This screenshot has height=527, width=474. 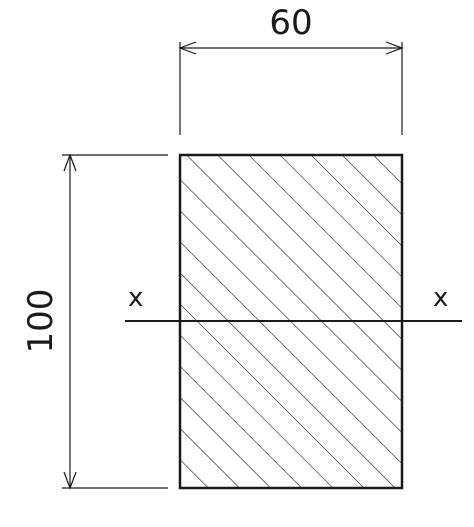 What do you see at coordinates (70, 162) in the screenshot?
I see `height-arrow-top-icon` at bounding box center [70, 162].